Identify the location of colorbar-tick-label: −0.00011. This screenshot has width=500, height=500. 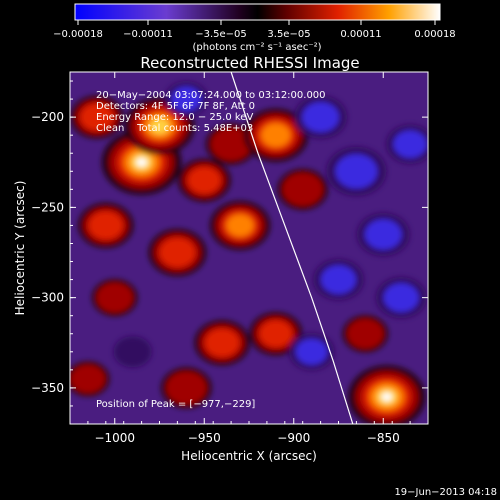
(148, 34).